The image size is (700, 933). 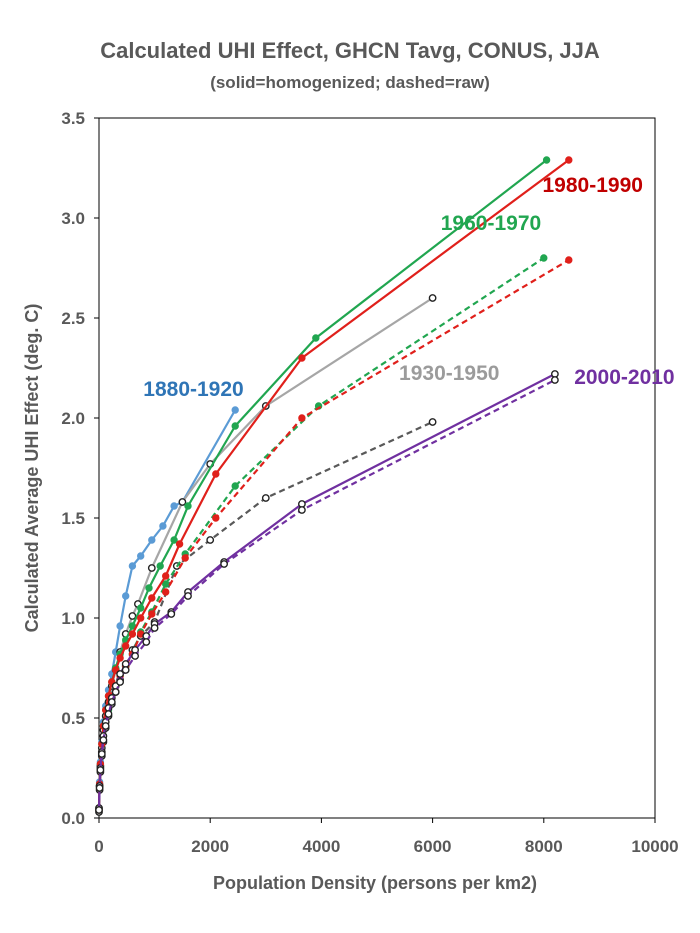 I want to click on y-tick-label: 1.0, so click(x=73, y=618).